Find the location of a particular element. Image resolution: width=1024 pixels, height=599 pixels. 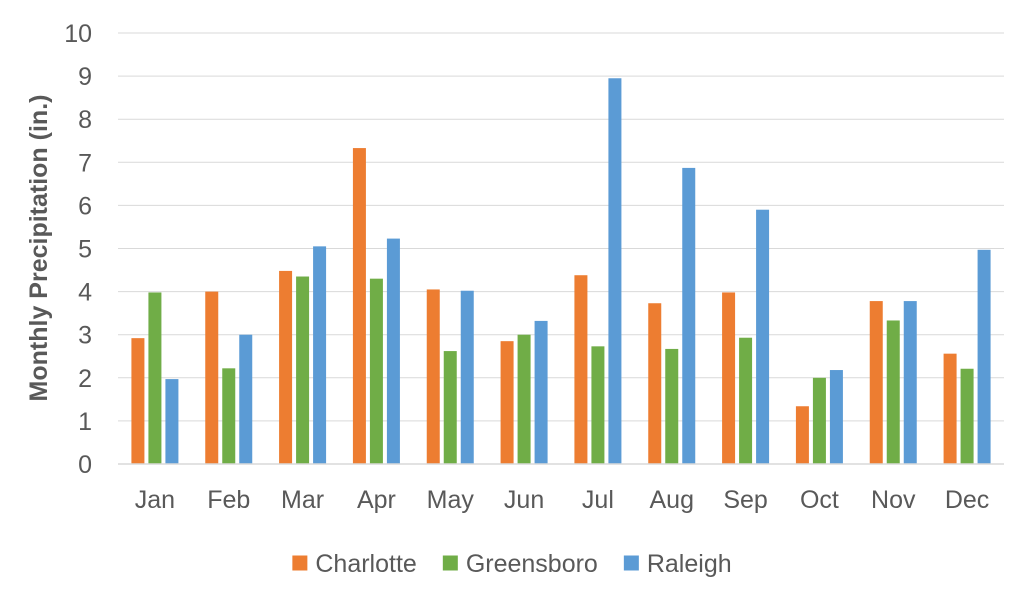

bar-charlotte-nov is located at coordinates (876, 382).